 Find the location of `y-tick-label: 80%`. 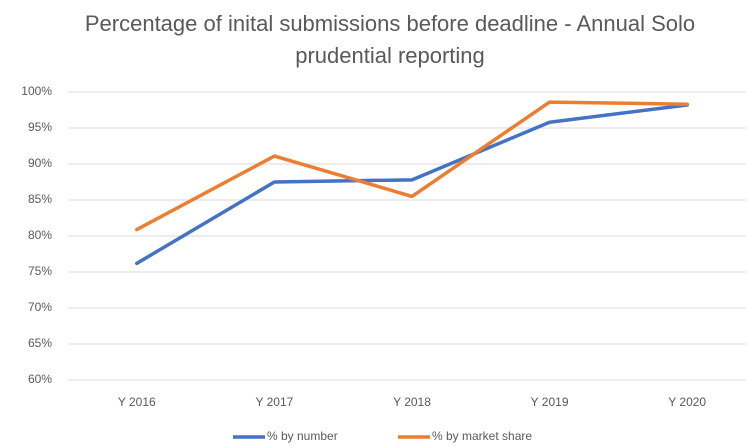

y-tick-label: 80% is located at coordinates (40, 235).